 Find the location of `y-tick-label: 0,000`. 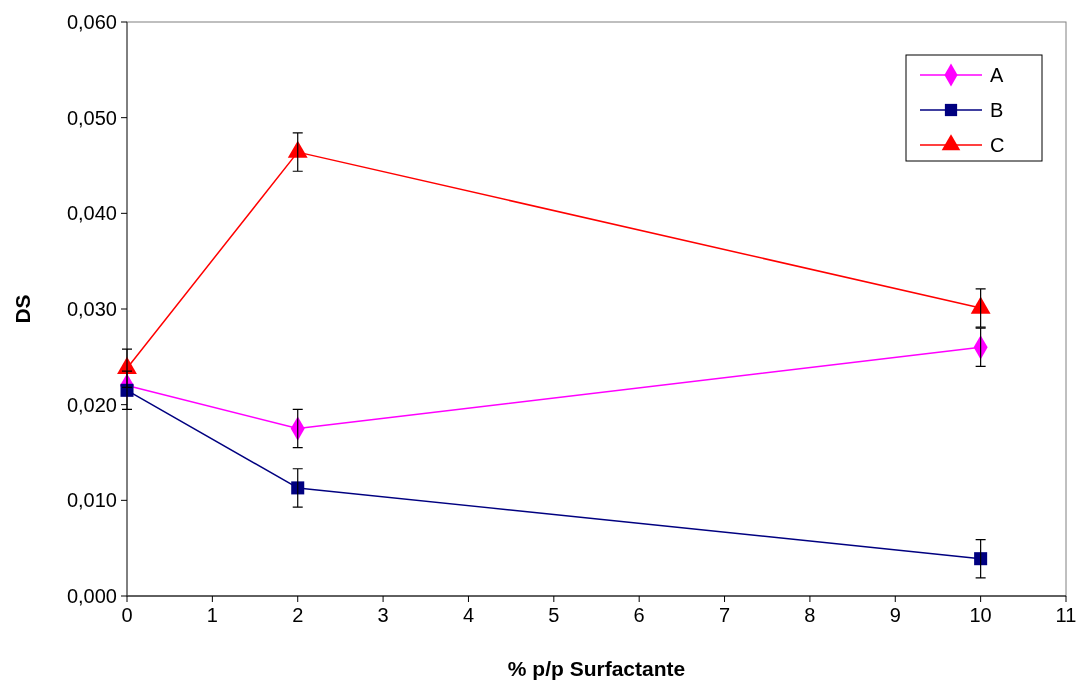

y-tick-label: 0,000 is located at coordinates (91, 596).